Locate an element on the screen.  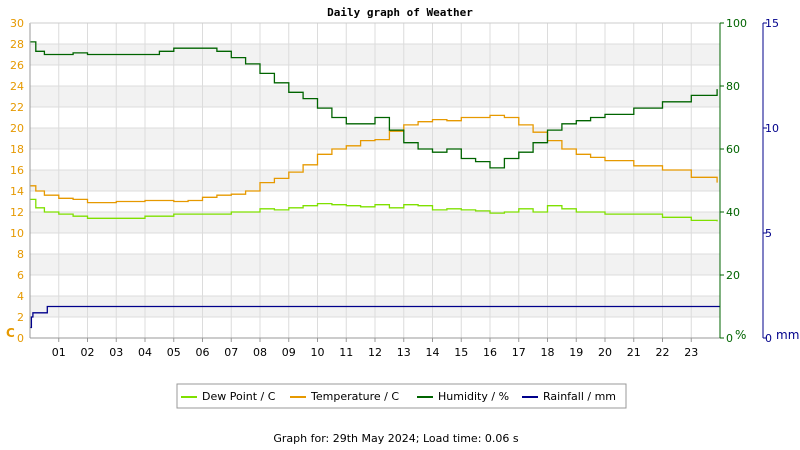
humidity-tick-label: 100 is located at coordinates (736, 23).